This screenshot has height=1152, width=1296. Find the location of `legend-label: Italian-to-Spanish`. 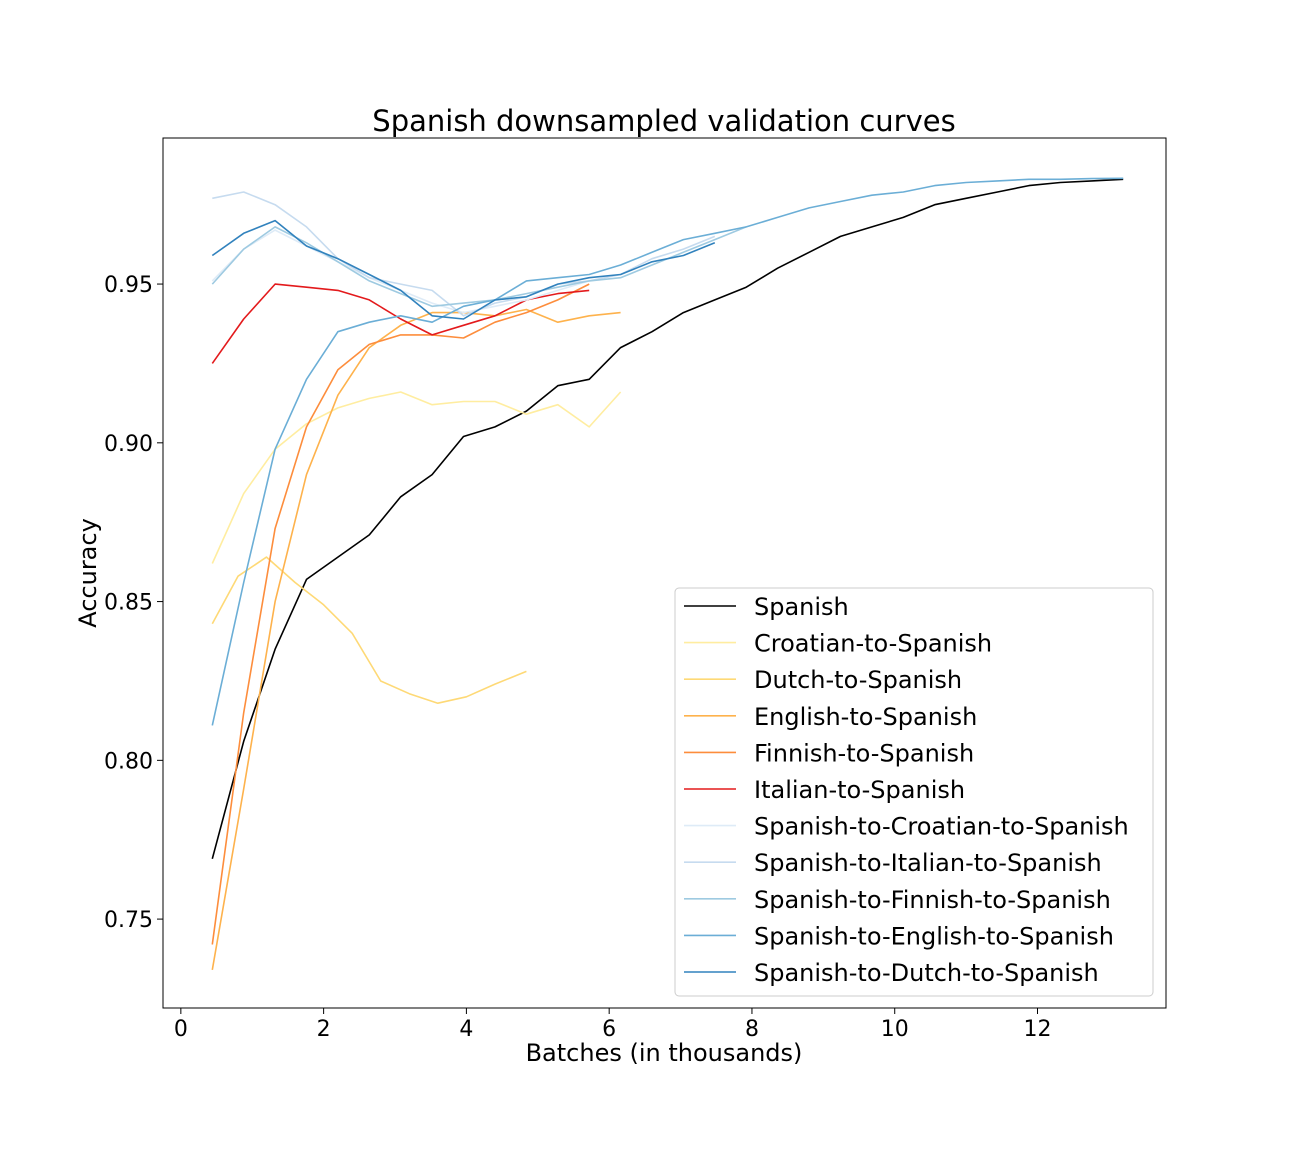

legend-label: Italian-to-Spanish is located at coordinates (859, 790).